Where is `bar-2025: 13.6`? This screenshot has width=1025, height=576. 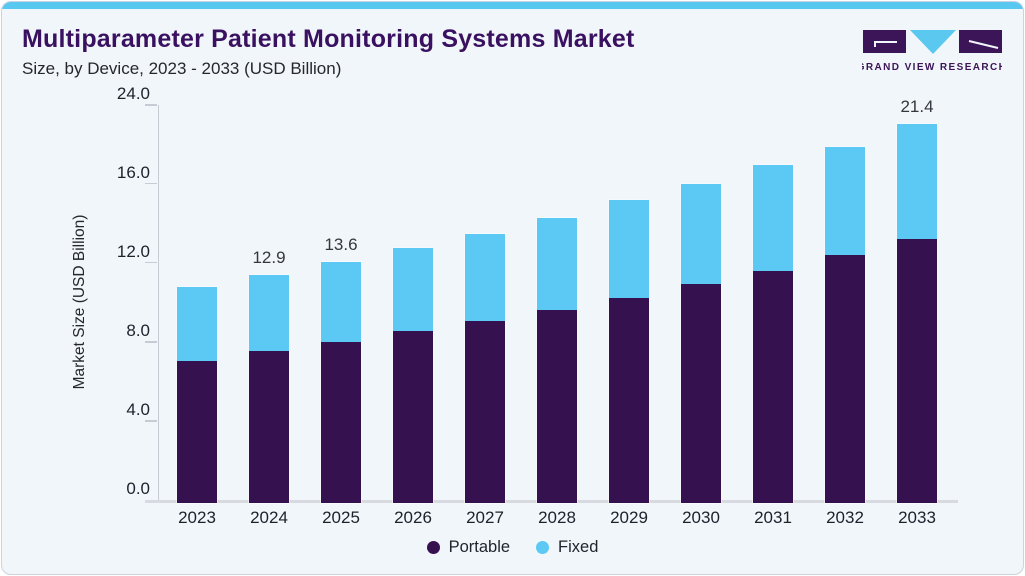 bar-2025: 13.6 is located at coordinates (341, 369).